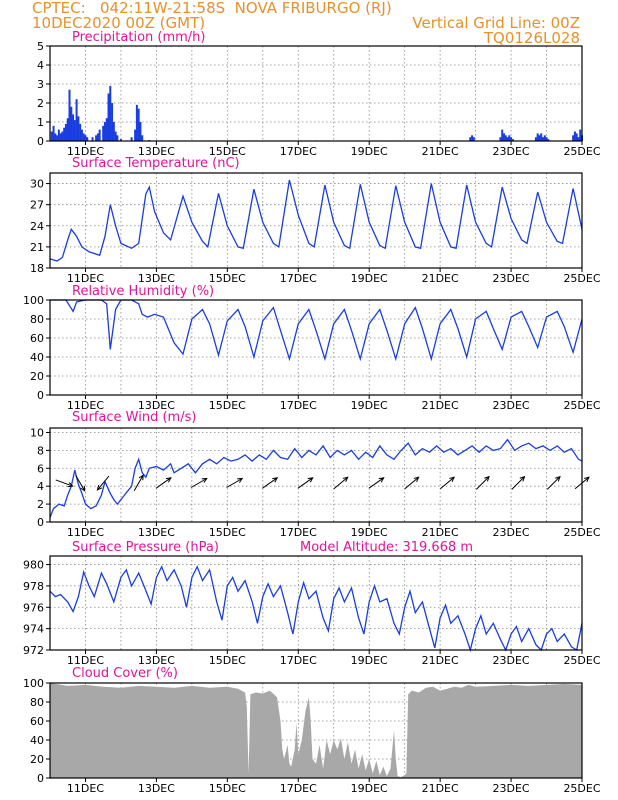 The image size is (618, 800). Describe the element at coordinates (298, 532) in the screenshot. I see `wind-xtick-label: 17DEC` at that location.